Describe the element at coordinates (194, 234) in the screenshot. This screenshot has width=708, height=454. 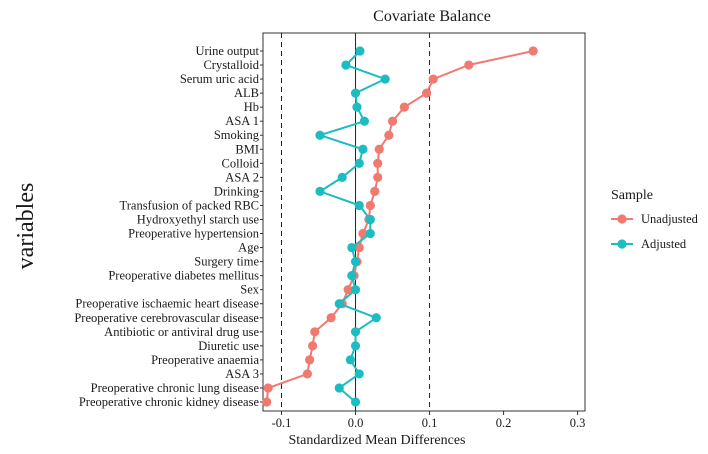
I see `variable-label: Preoperative hypertension` at that location.